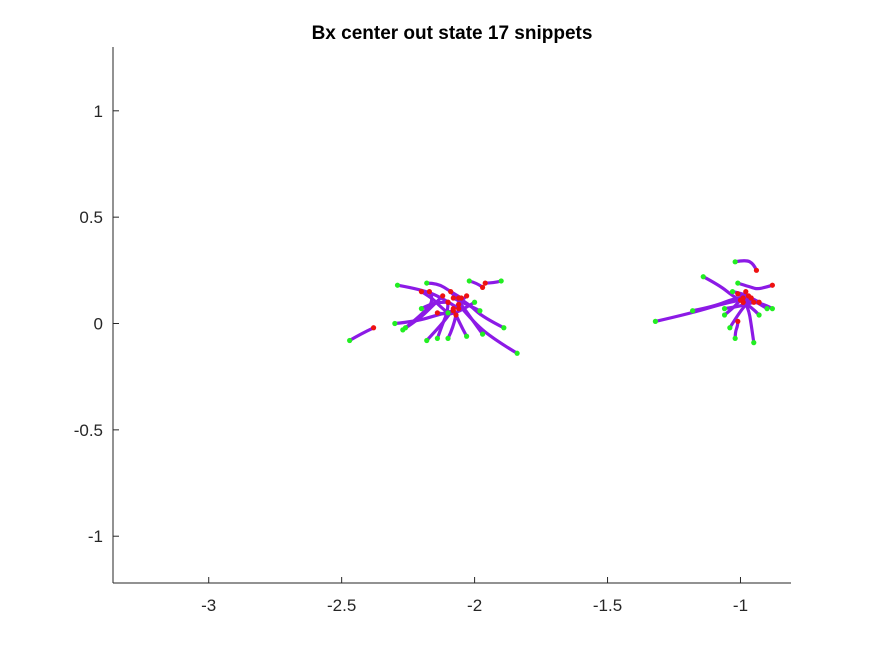 The image size is (875, 656). Describe the element at coordinates (474, 605) in the screenshot. I see `x-tick-label: -2` at that location.